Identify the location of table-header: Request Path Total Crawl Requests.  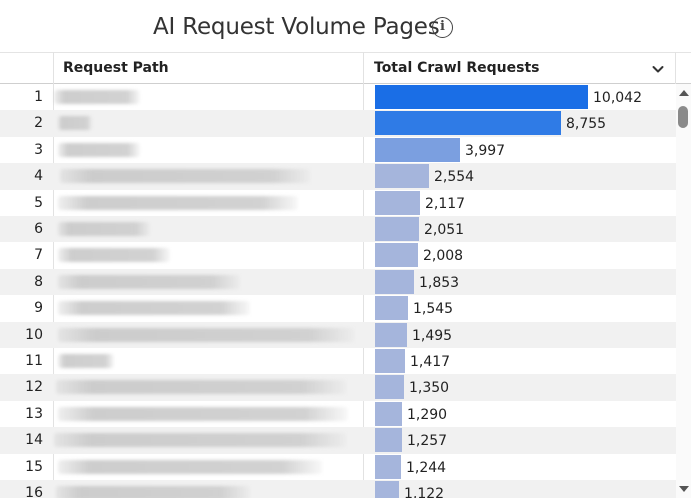
(345, 68).